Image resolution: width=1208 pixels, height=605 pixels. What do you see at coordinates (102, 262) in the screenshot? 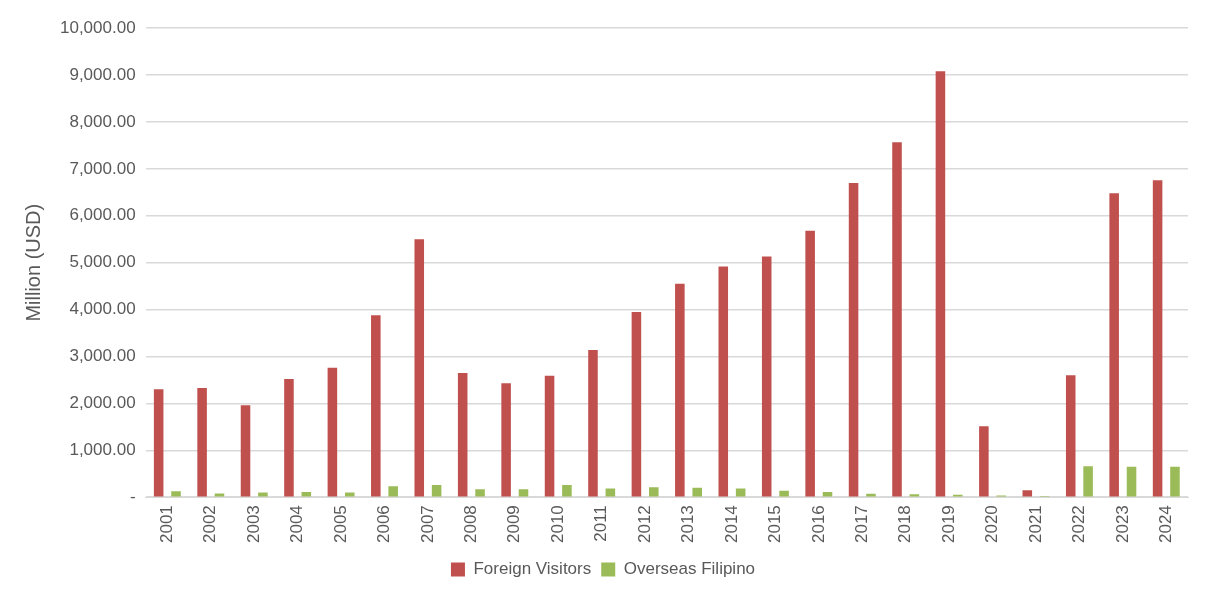
I see `y-tick-label: 5,000.00` at bounding box center [102, 262].